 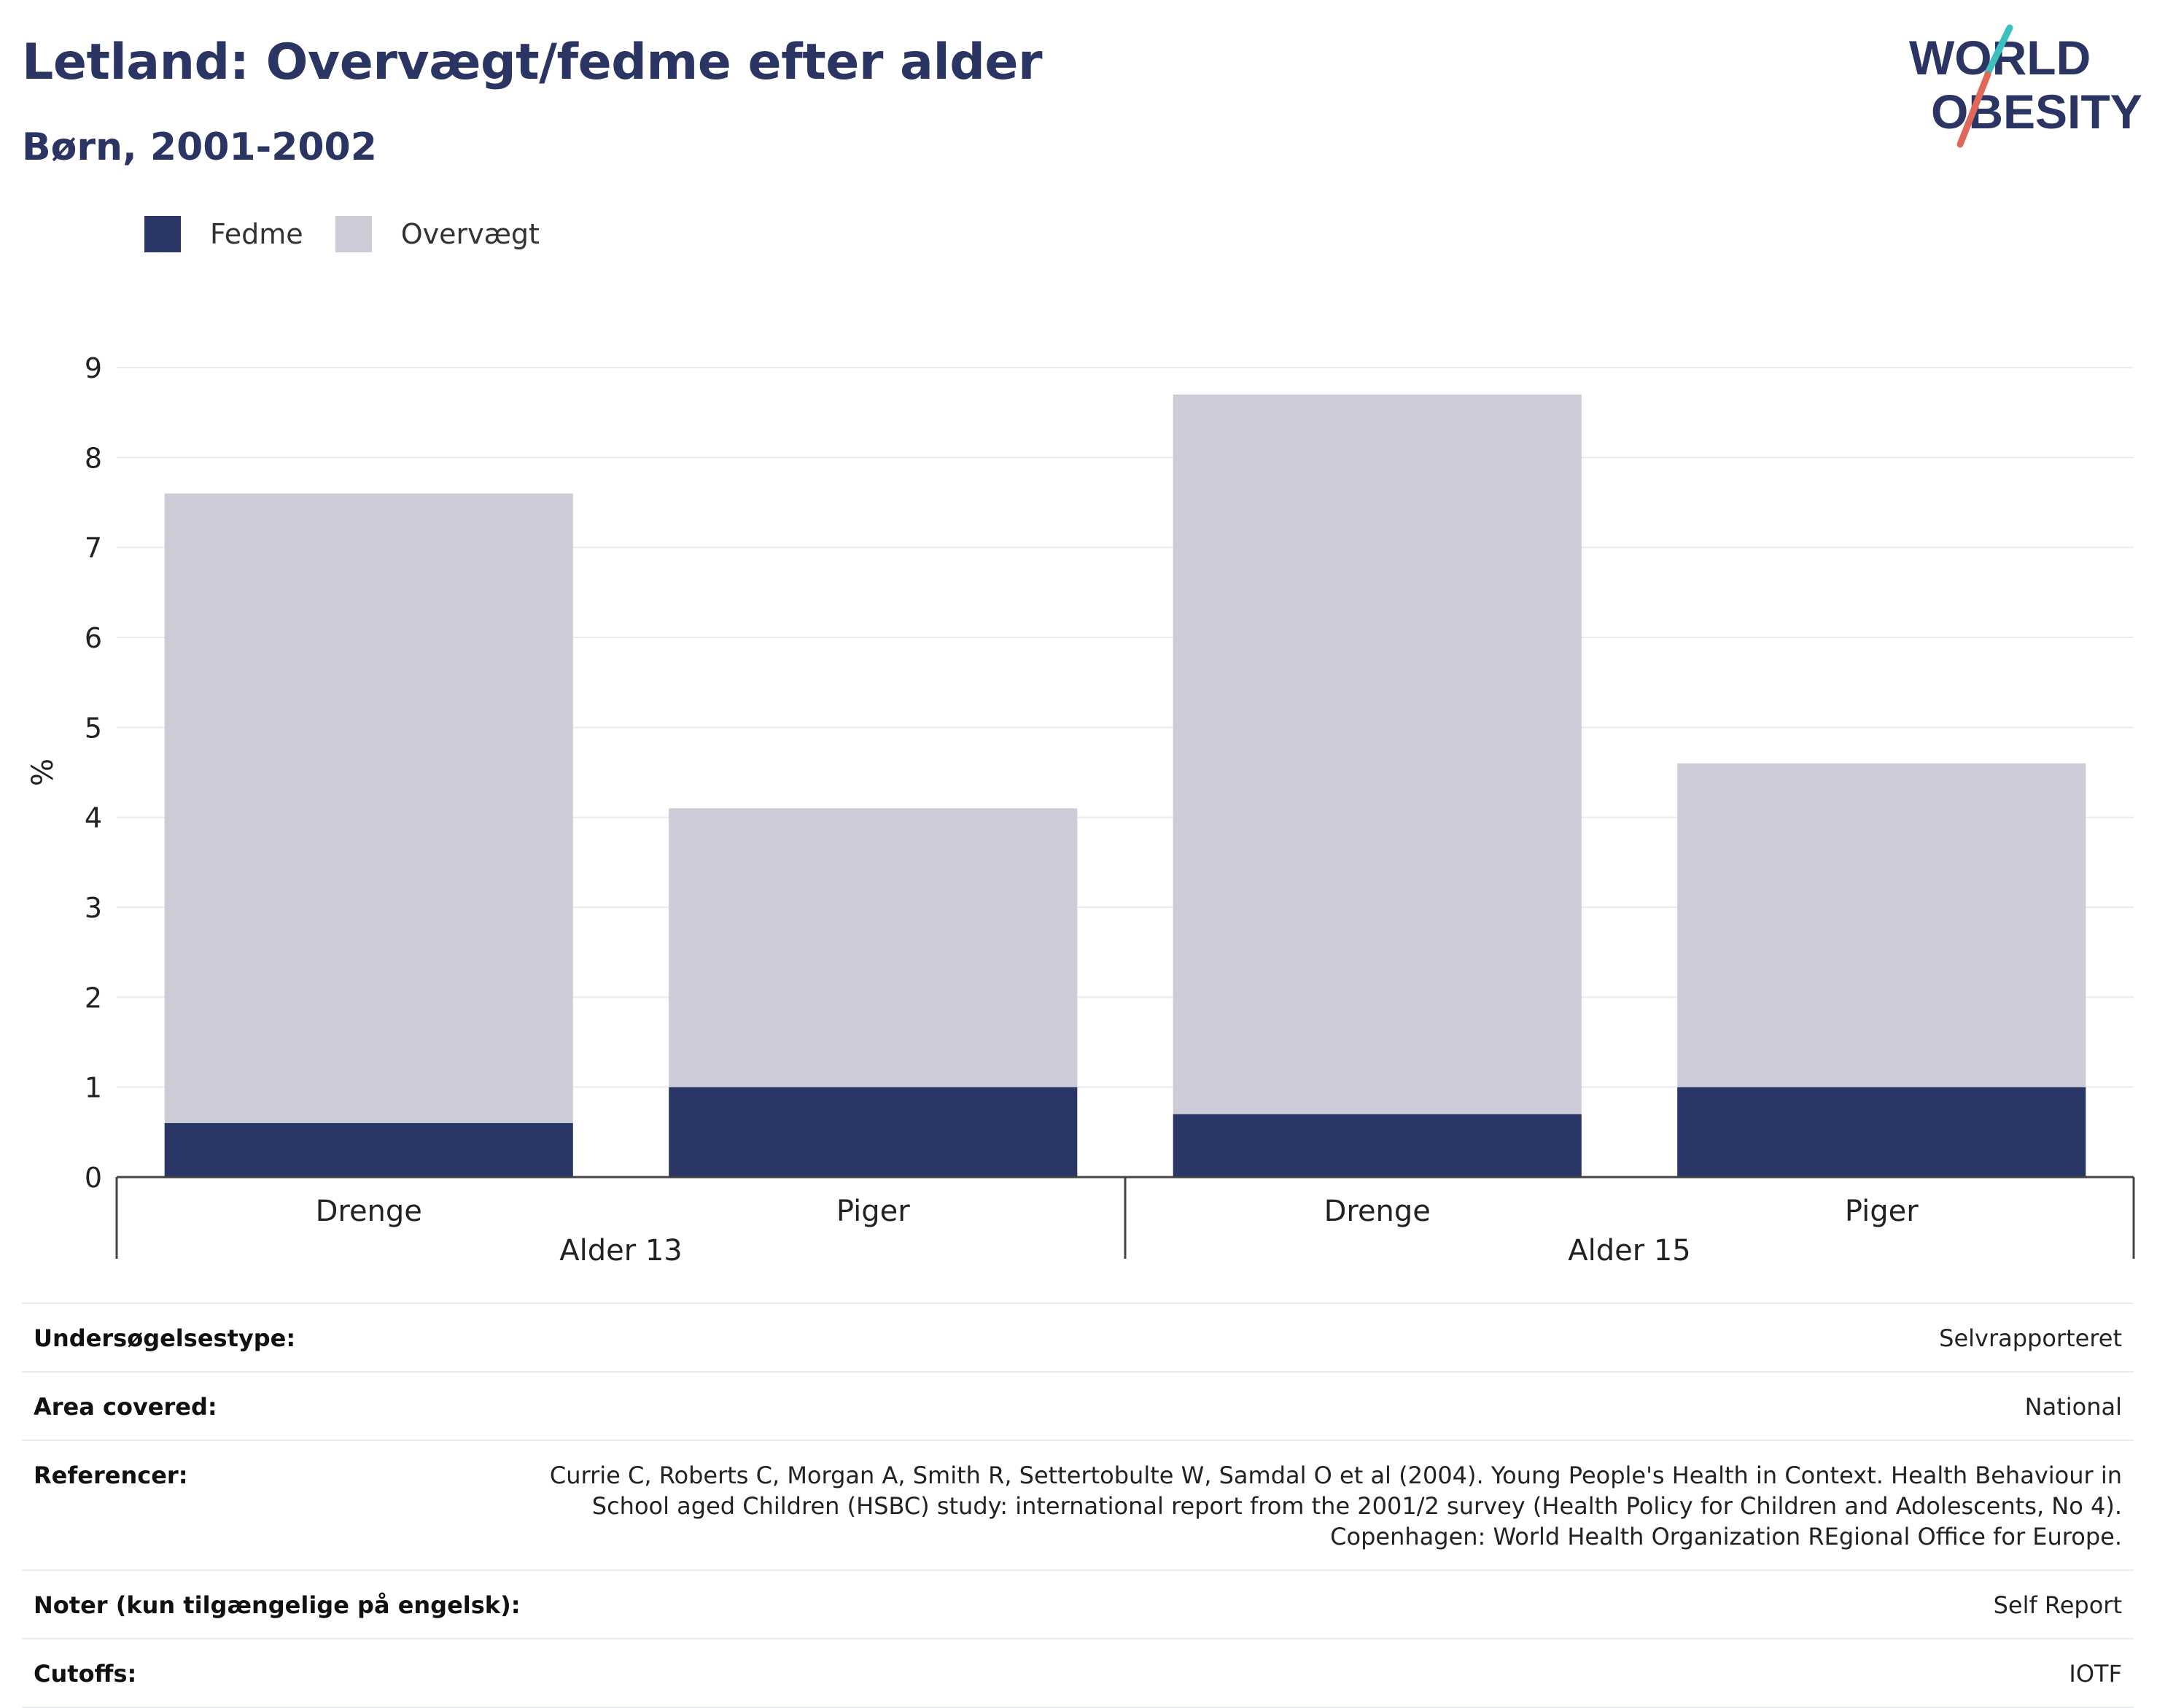 I want to click on meta-value: IOTF, so click(x=2095, y=1674).